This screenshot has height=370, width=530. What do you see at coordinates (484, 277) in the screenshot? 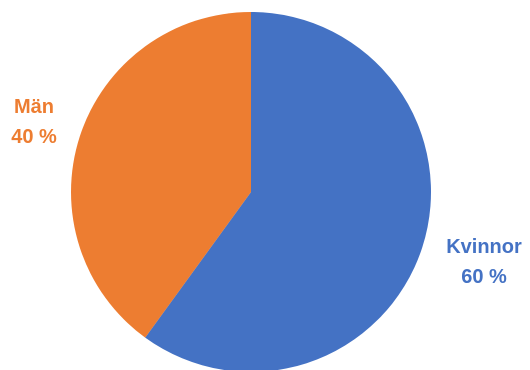
I see `slice-percent-label: 60 %` at bounding box center [484, 277].